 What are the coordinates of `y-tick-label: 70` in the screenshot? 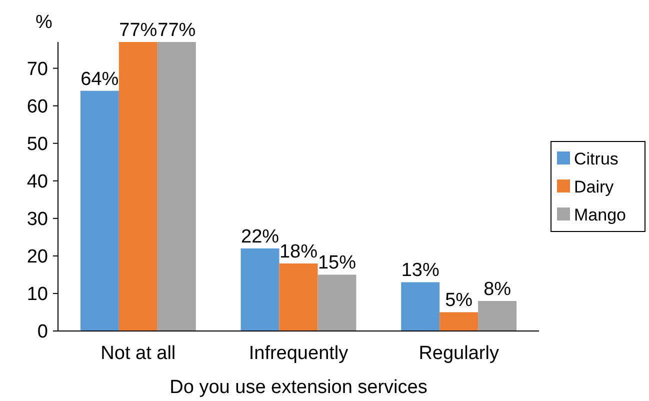 It's located at (37, 69).